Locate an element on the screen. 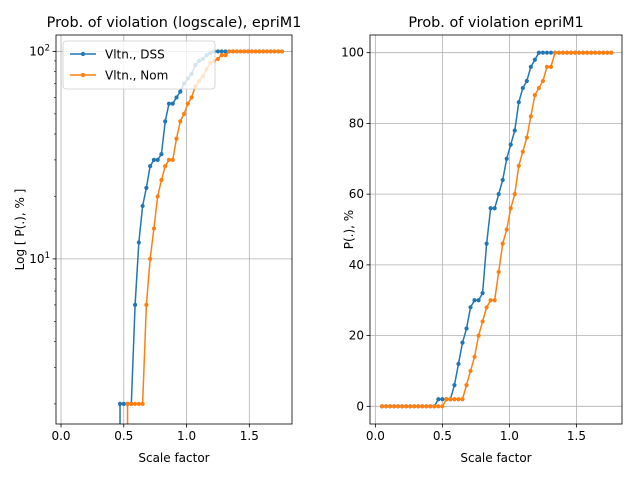 This screenshot has width=640, height=480. y-tick-label: 0 is located at coordinates (360, 406).